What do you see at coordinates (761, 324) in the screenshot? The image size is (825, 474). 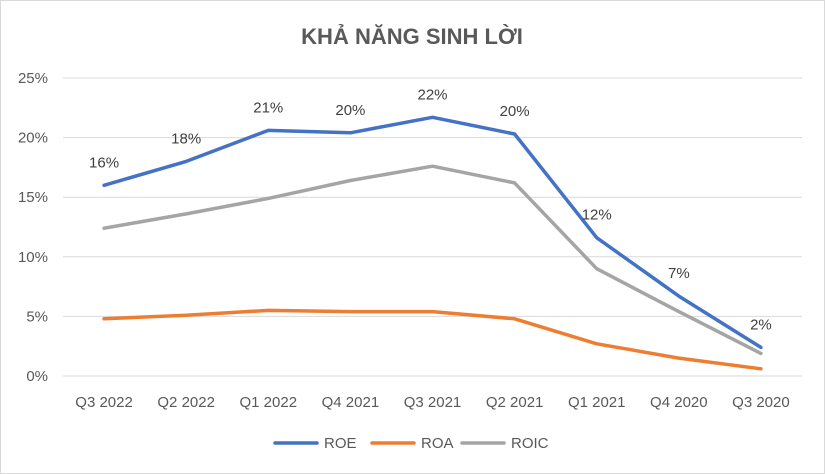 I see `data-label-roe: 2%` at bounding box center [761, 324].